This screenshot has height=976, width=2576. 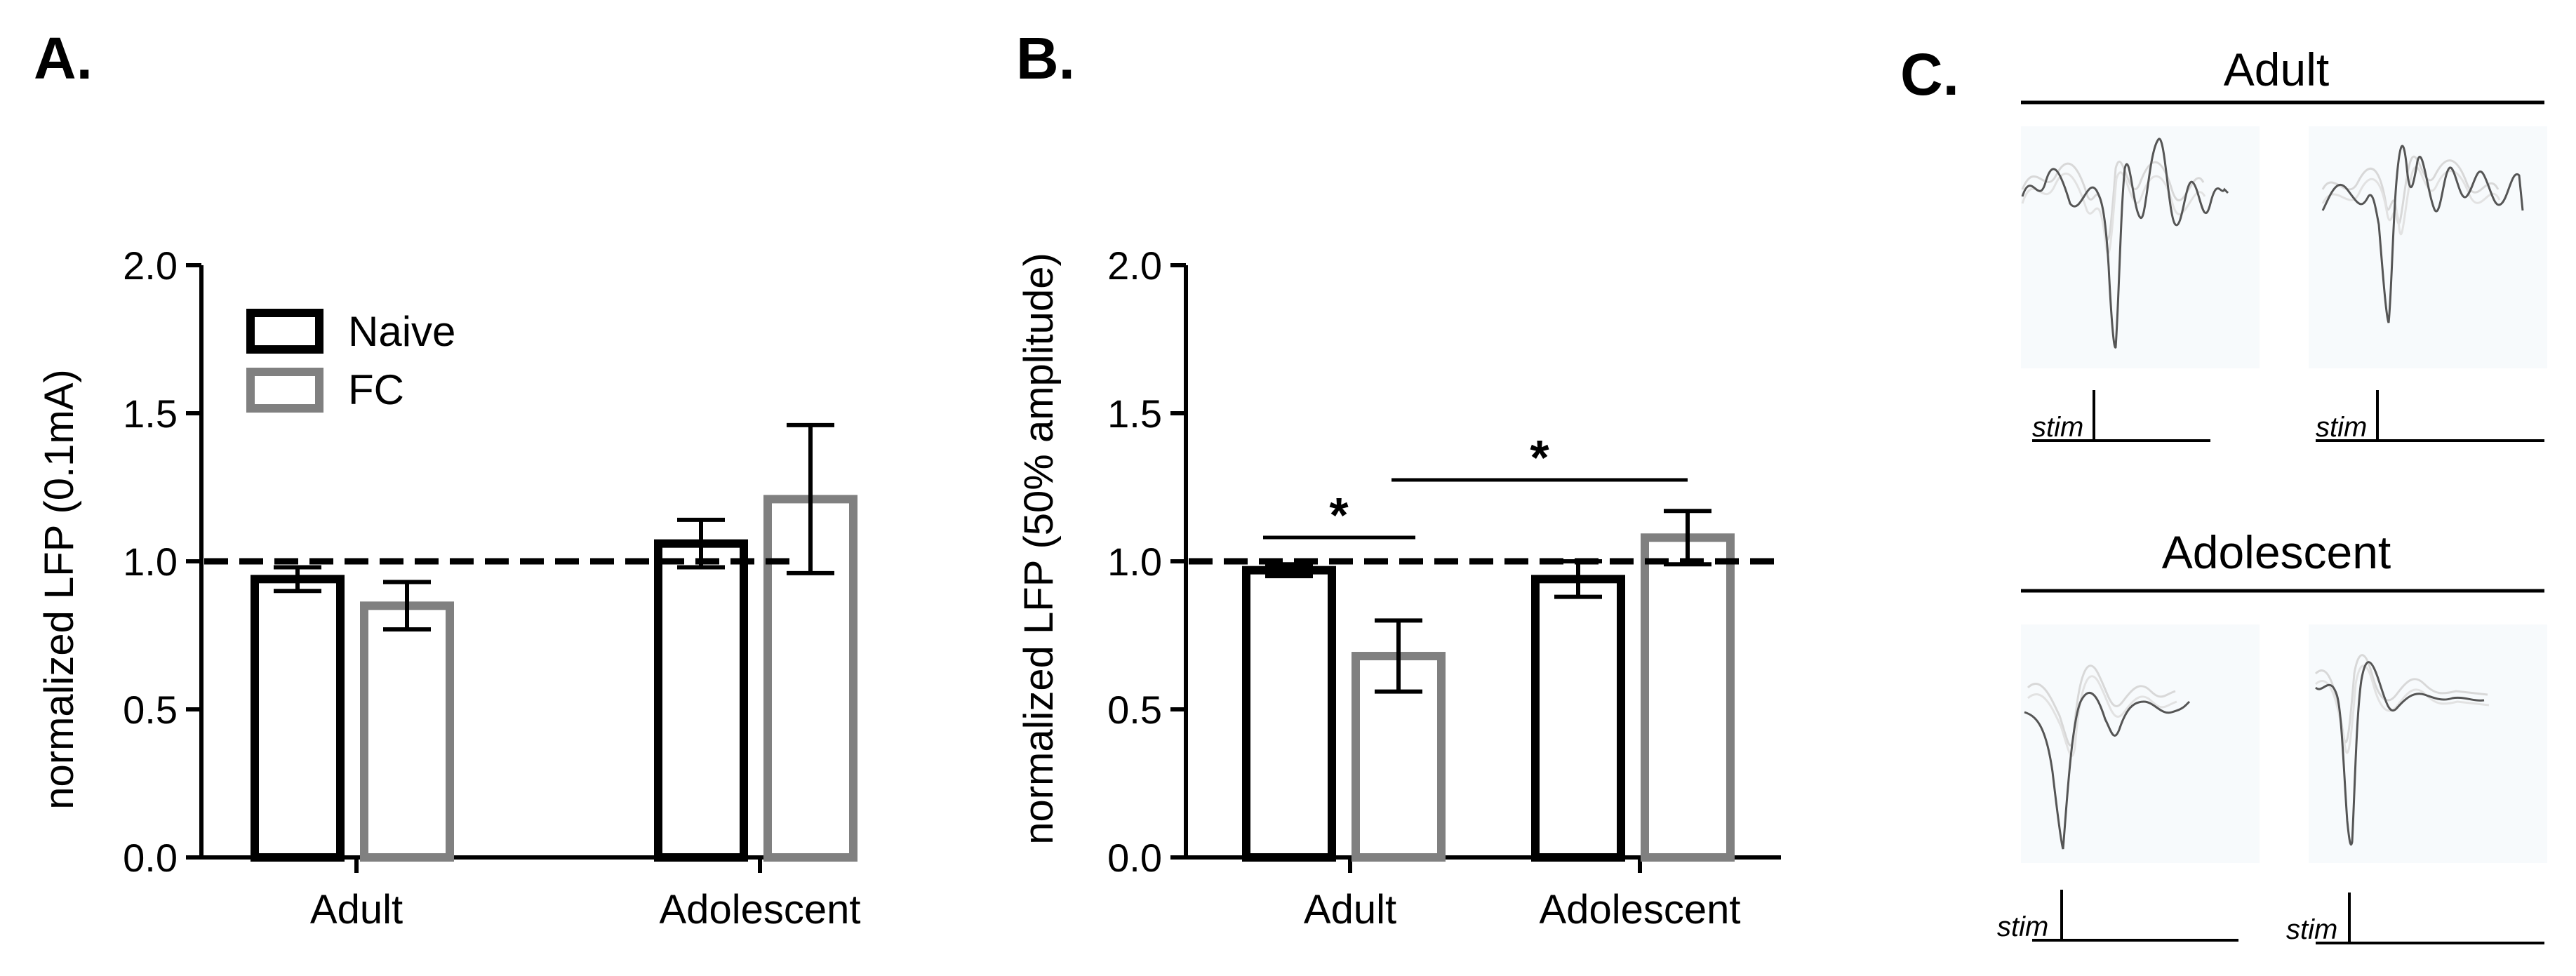 I want to click on legend-label-fc: FC, so click(x=376, y=389).